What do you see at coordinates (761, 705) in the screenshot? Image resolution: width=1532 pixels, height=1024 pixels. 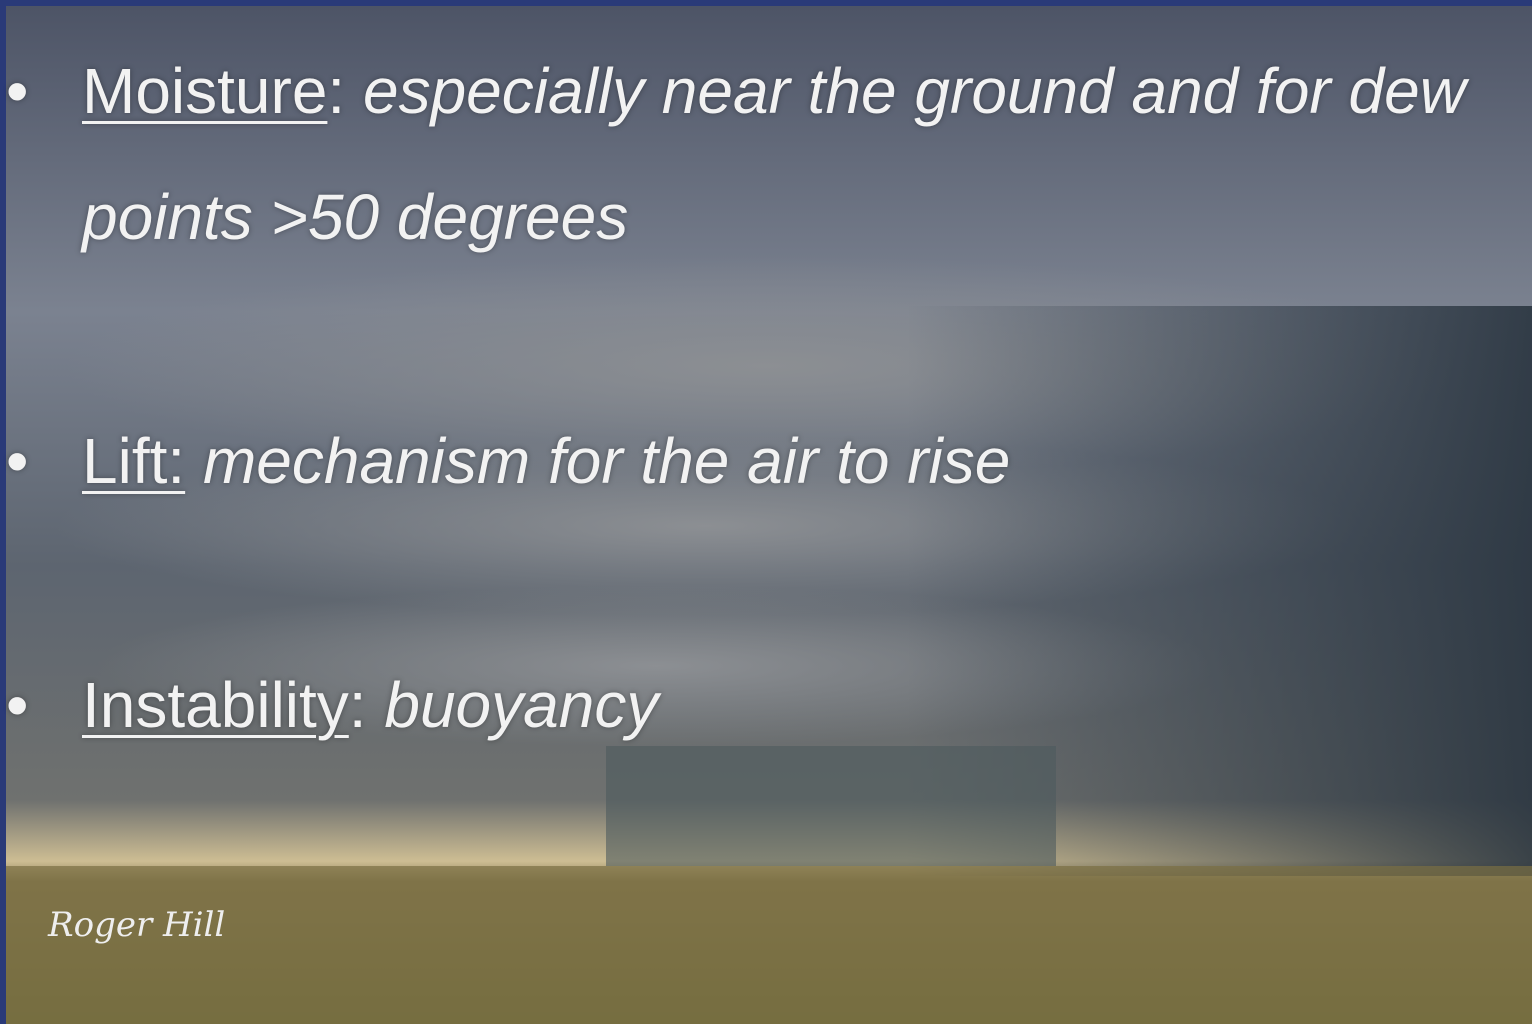 I see `bullet: Instability: buoyancy` at bounding box center [761, 705].